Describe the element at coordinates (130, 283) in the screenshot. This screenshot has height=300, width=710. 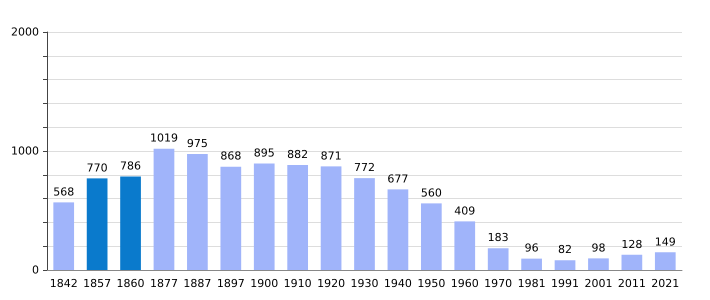
I see `x-tick-label: 1860` at that location.